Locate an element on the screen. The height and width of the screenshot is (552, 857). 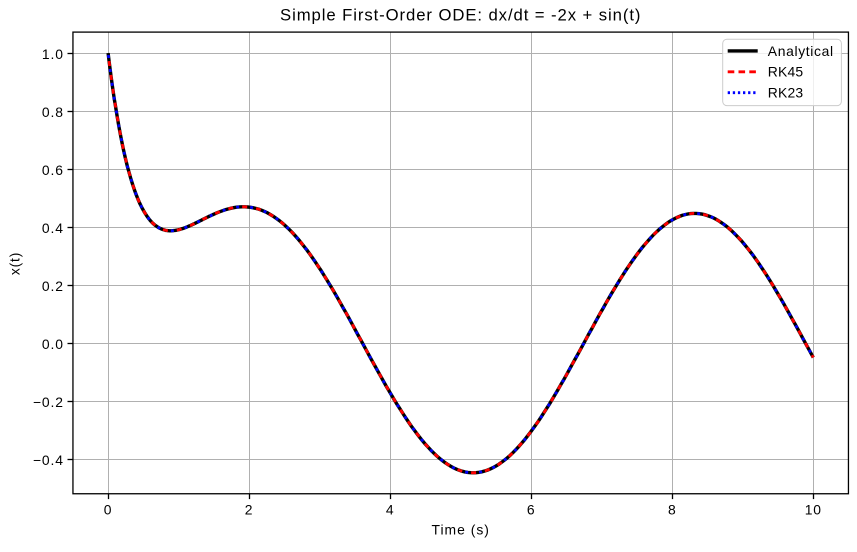
svg-text: 8 is located at coordinates (672, 510).